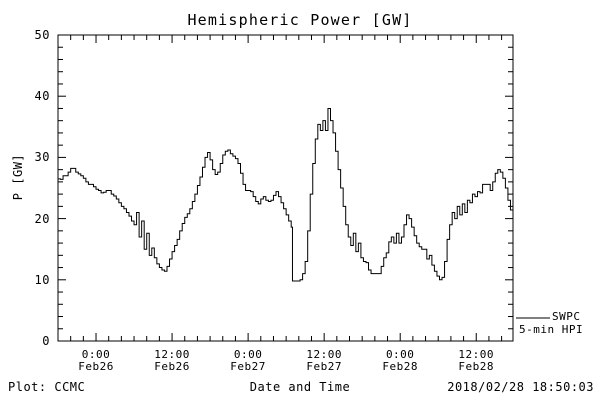 Image resolution: width=600 pixels, height=400 pixels. I want to click on x-axis-label: Date and Time, so click(300, 387).